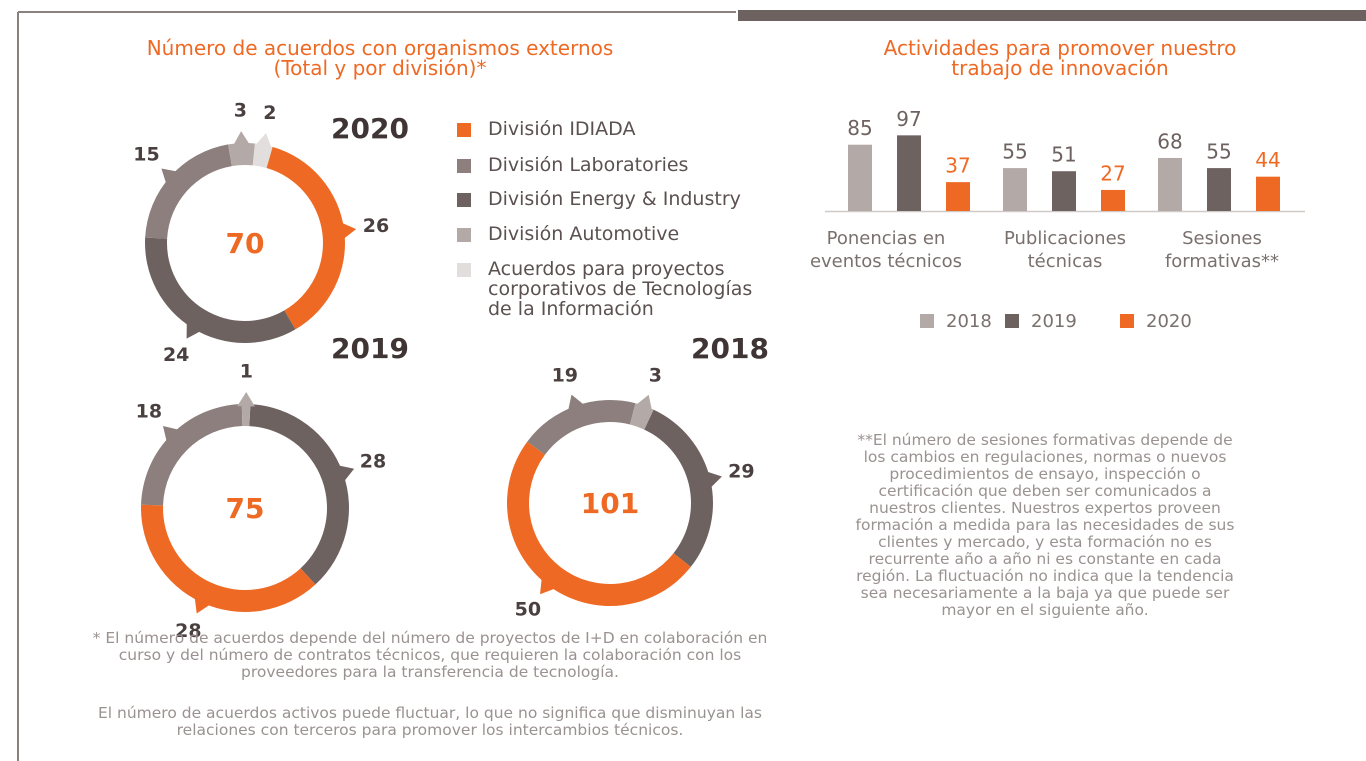 The width and height of the screenshot is (1366, 761). Describe the element at coordinates (528, 610) in the screenshot. I see `segment-label: 50` at that location.